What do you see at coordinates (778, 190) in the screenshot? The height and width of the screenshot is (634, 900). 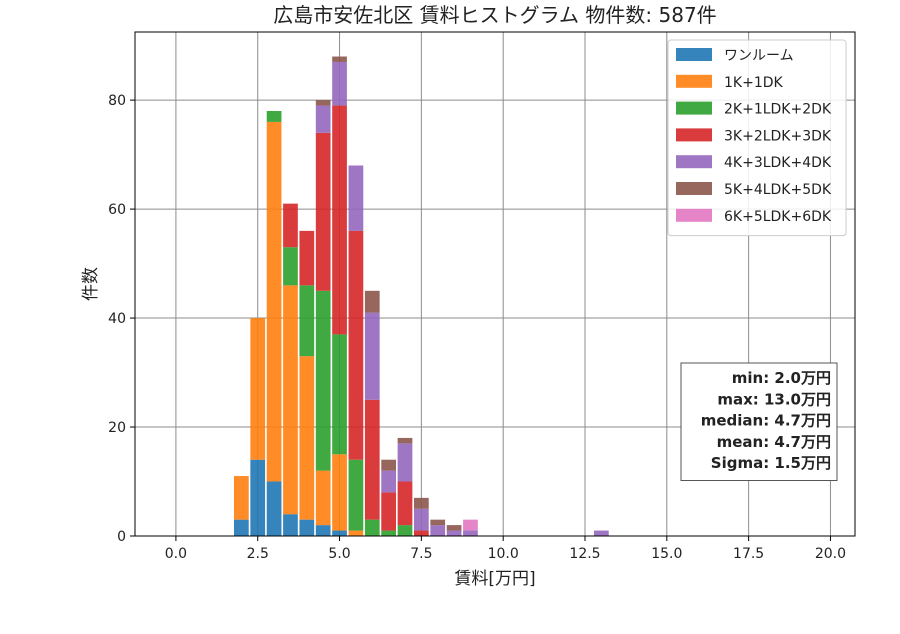 I see `legend-label: 5K+4LDK+5DK` at bounding box center [778, 190].